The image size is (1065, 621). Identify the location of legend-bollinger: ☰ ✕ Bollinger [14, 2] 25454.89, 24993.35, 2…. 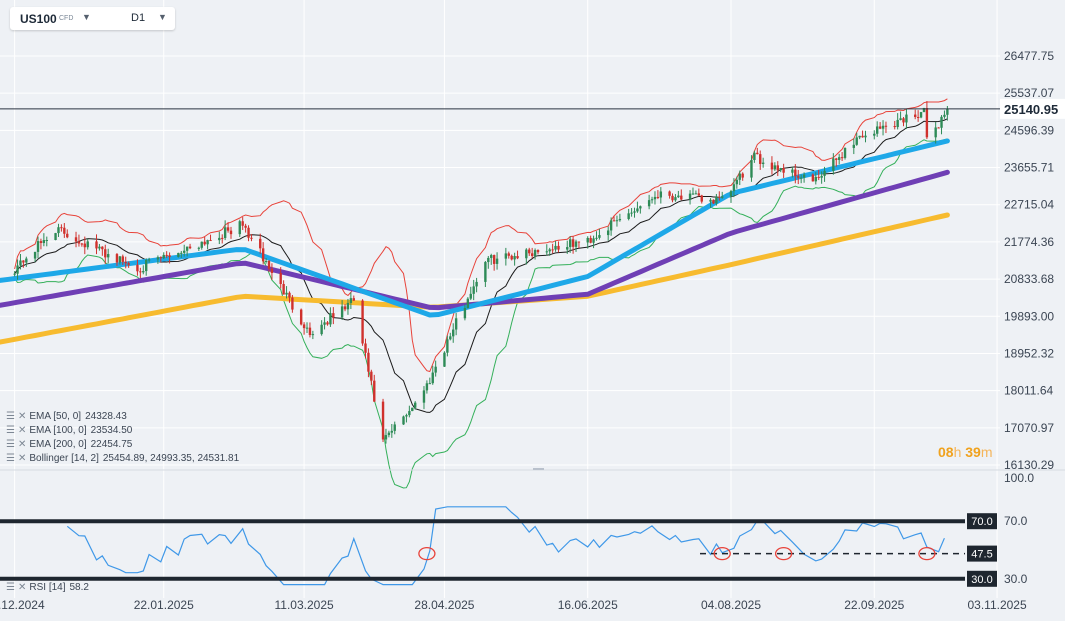
(123, 458).